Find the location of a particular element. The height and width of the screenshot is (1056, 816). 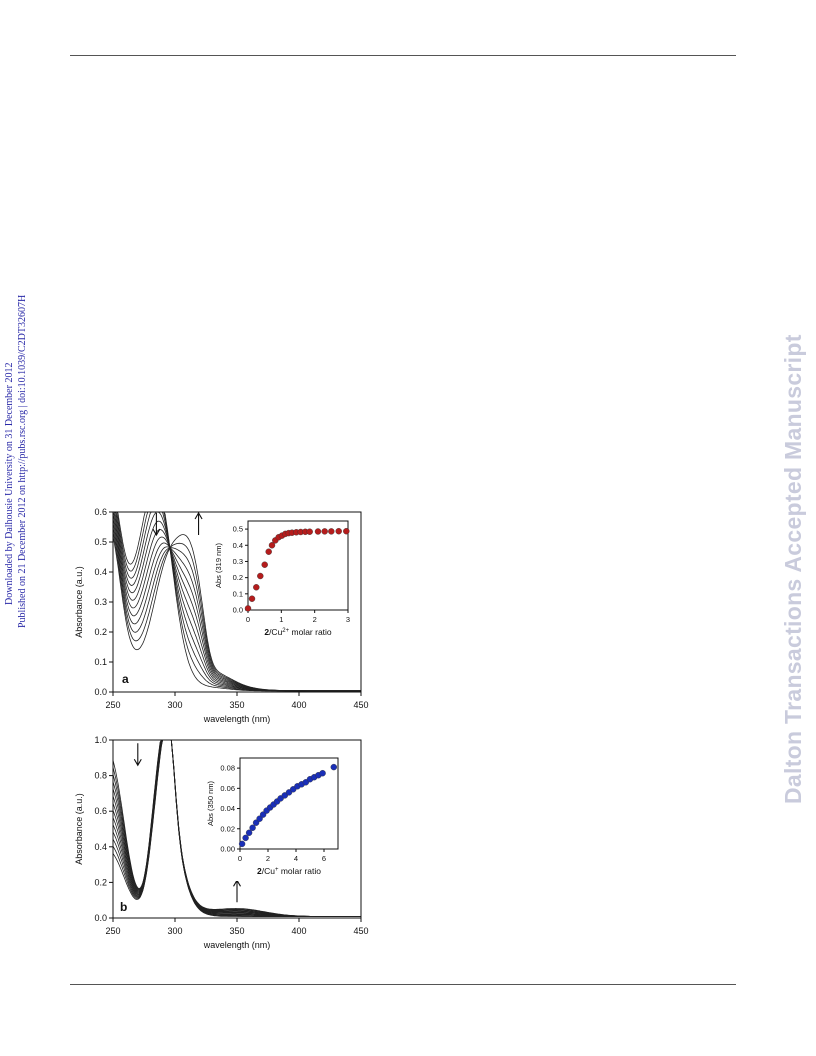

inset-x-axis-label: 2/Cu2+ molar ratio is located at coordinates (298, 632).